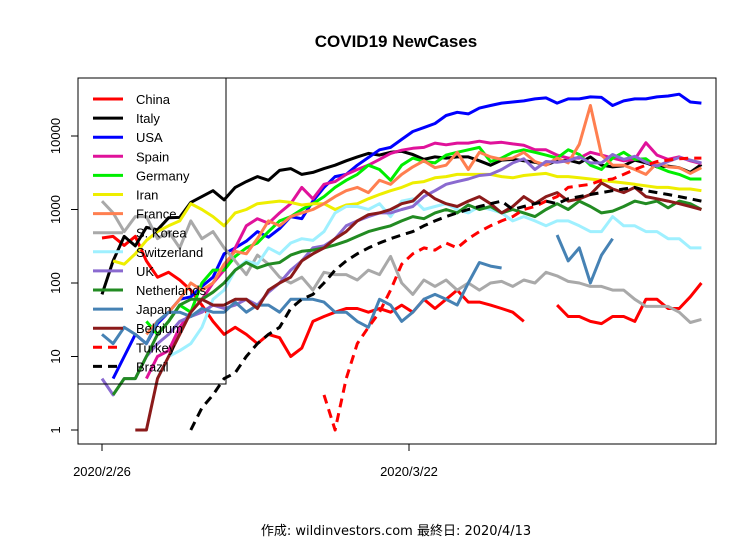  What do you see at coordinates (145, 271) in the screenshot?
I see `legend-label: UK` at bounding box center [145, 271].